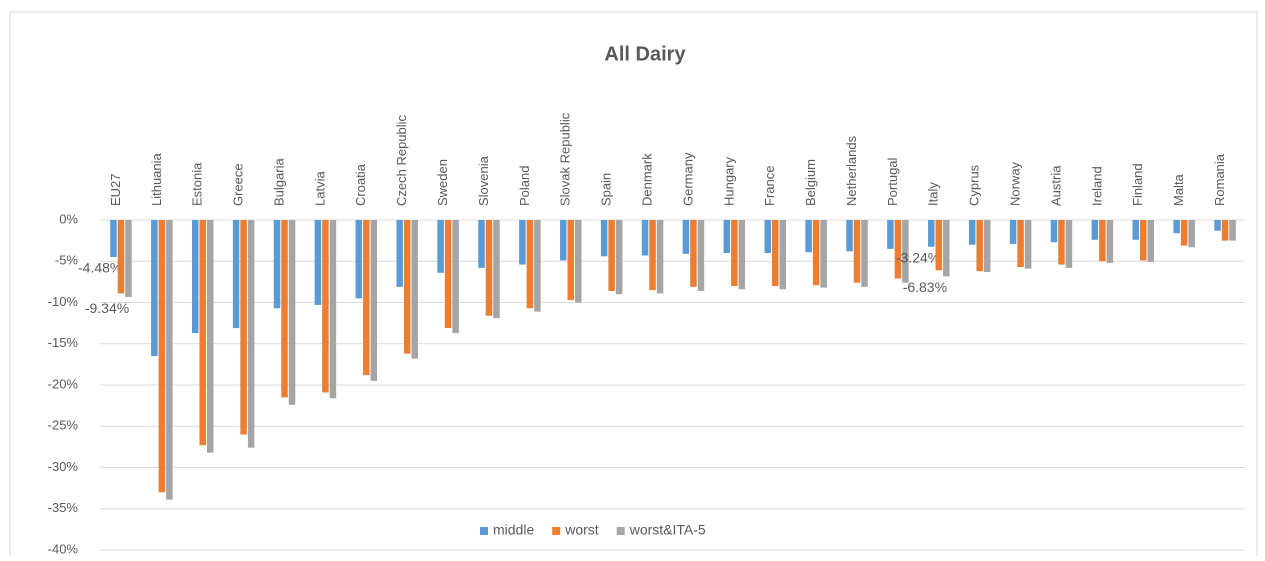 Image resolution: width=1265 pixels, height=561 pixels. What do you see at coordinates (156, 179) in the screenshot?
I see `x-tick-label: Lithuania` at bounding box center [156, 179].